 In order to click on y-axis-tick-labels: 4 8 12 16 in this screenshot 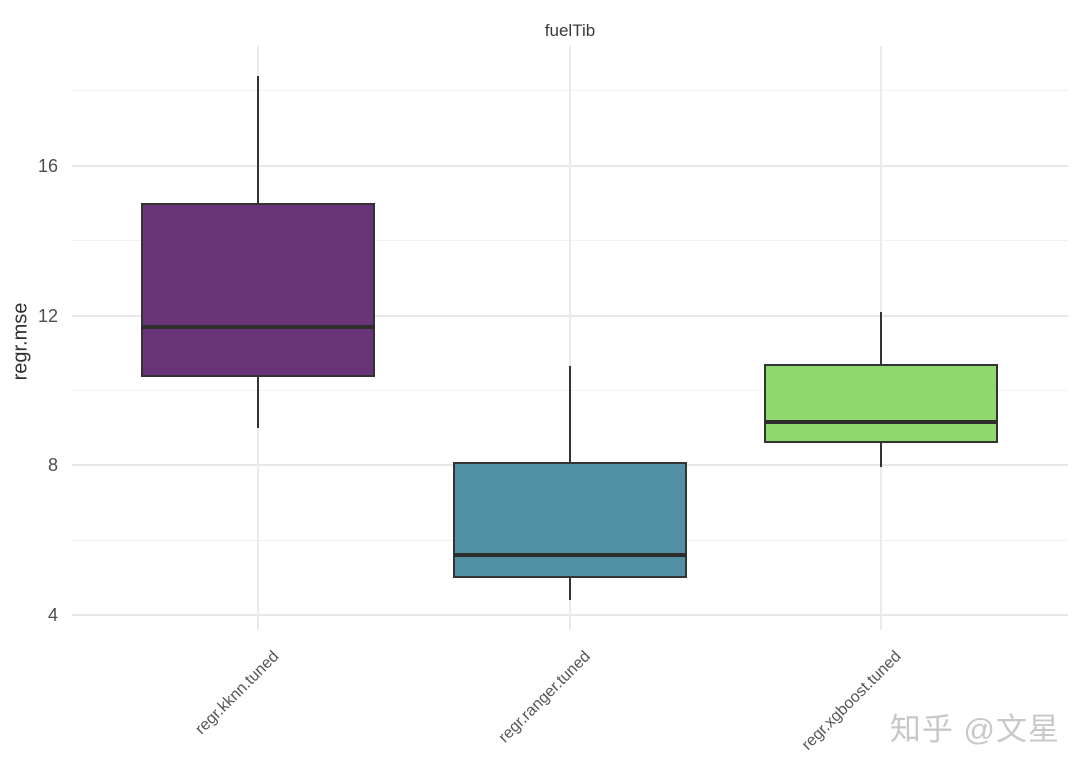, I will do `click(29, 338)`.